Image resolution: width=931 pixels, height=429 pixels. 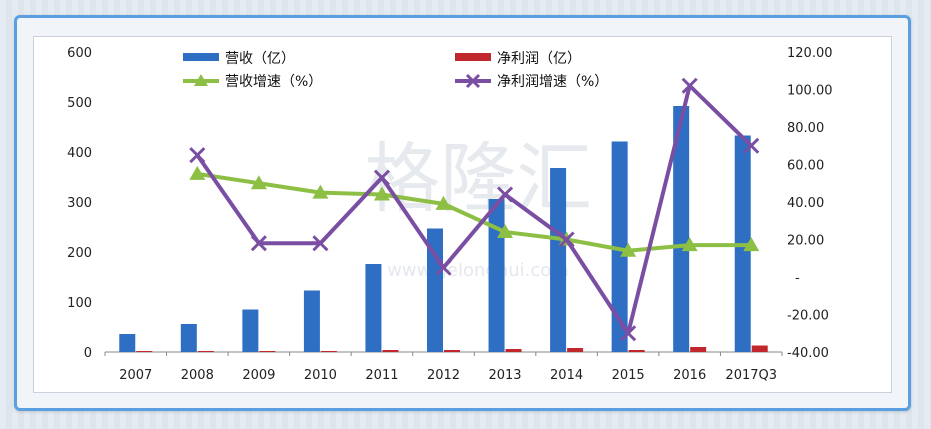 I want to click on x-tick-label: 2009, so click(x=258, y=375).